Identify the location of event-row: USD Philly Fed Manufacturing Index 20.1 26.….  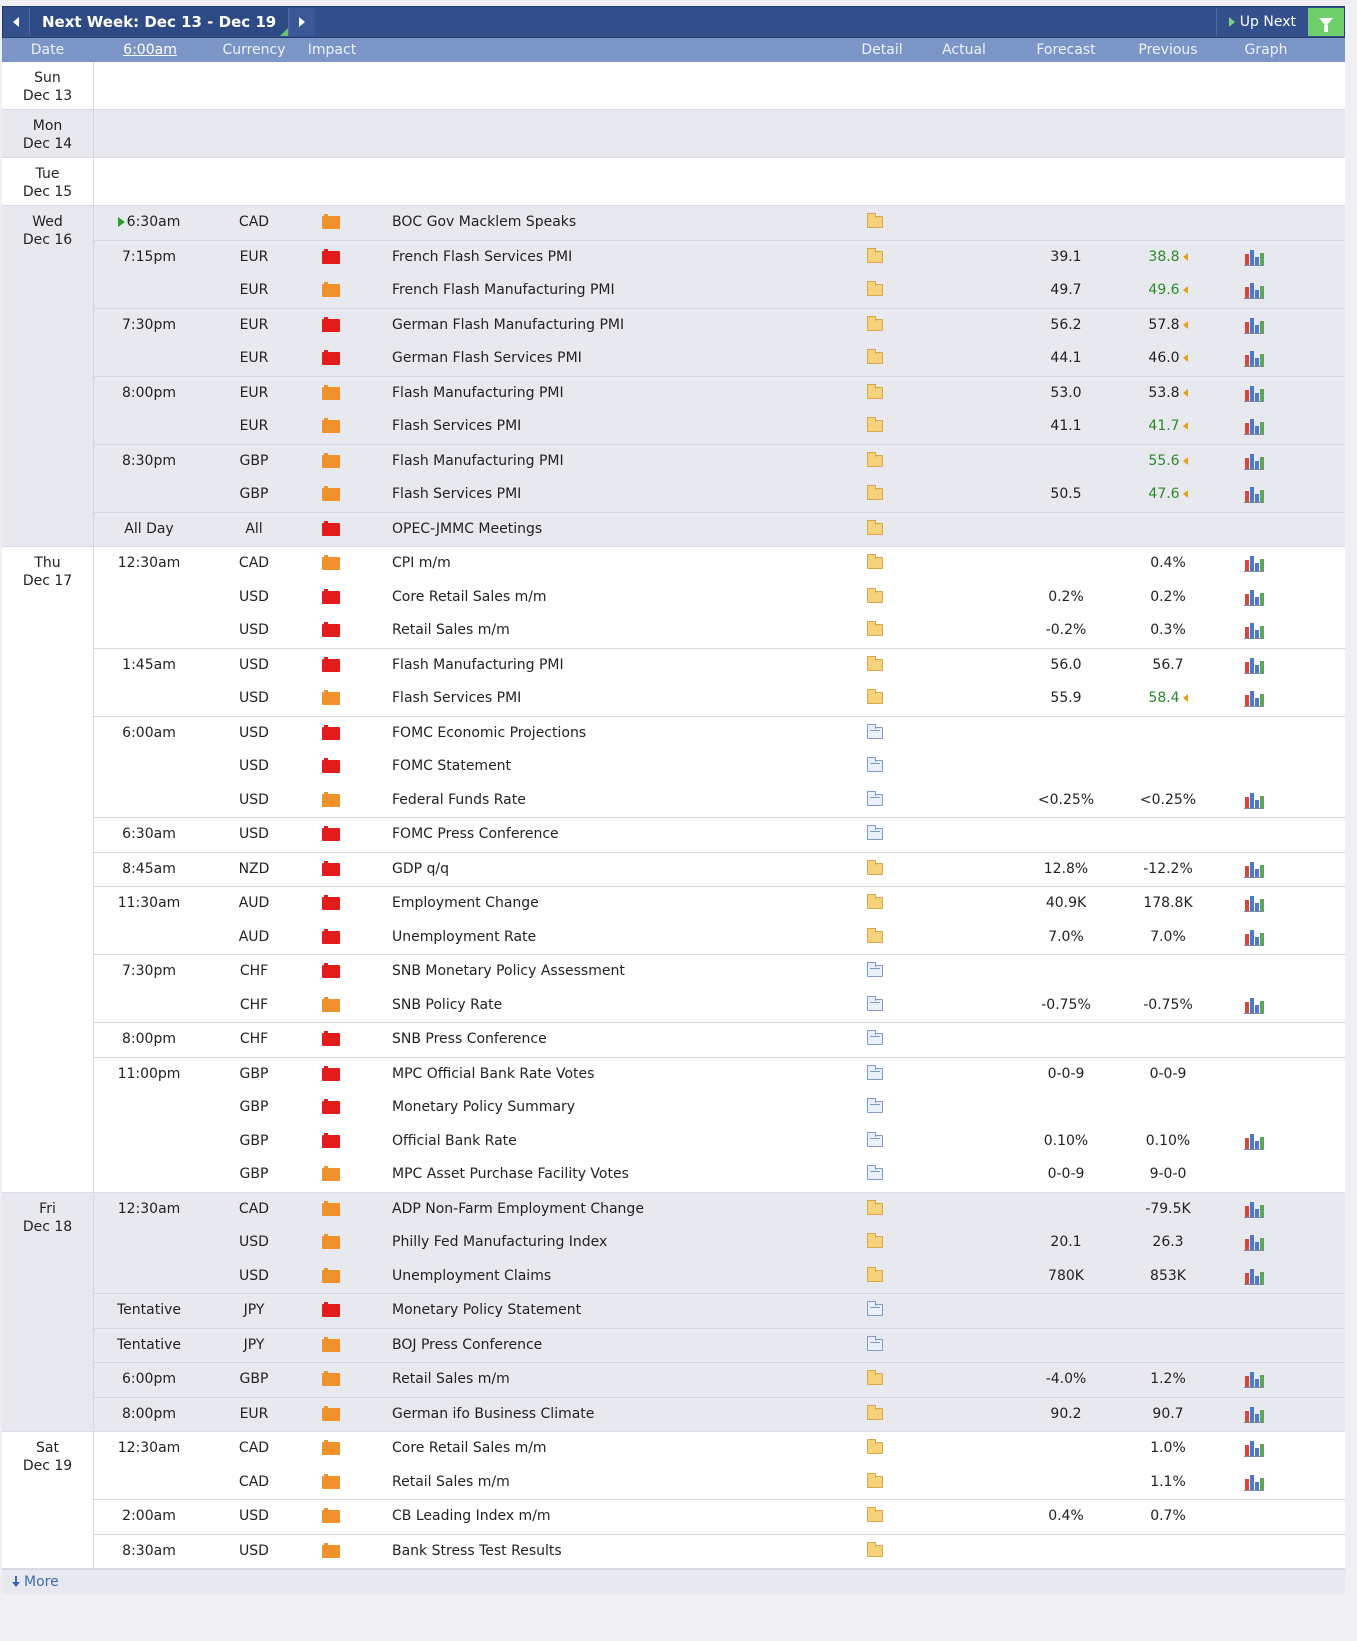
(719, 1243).